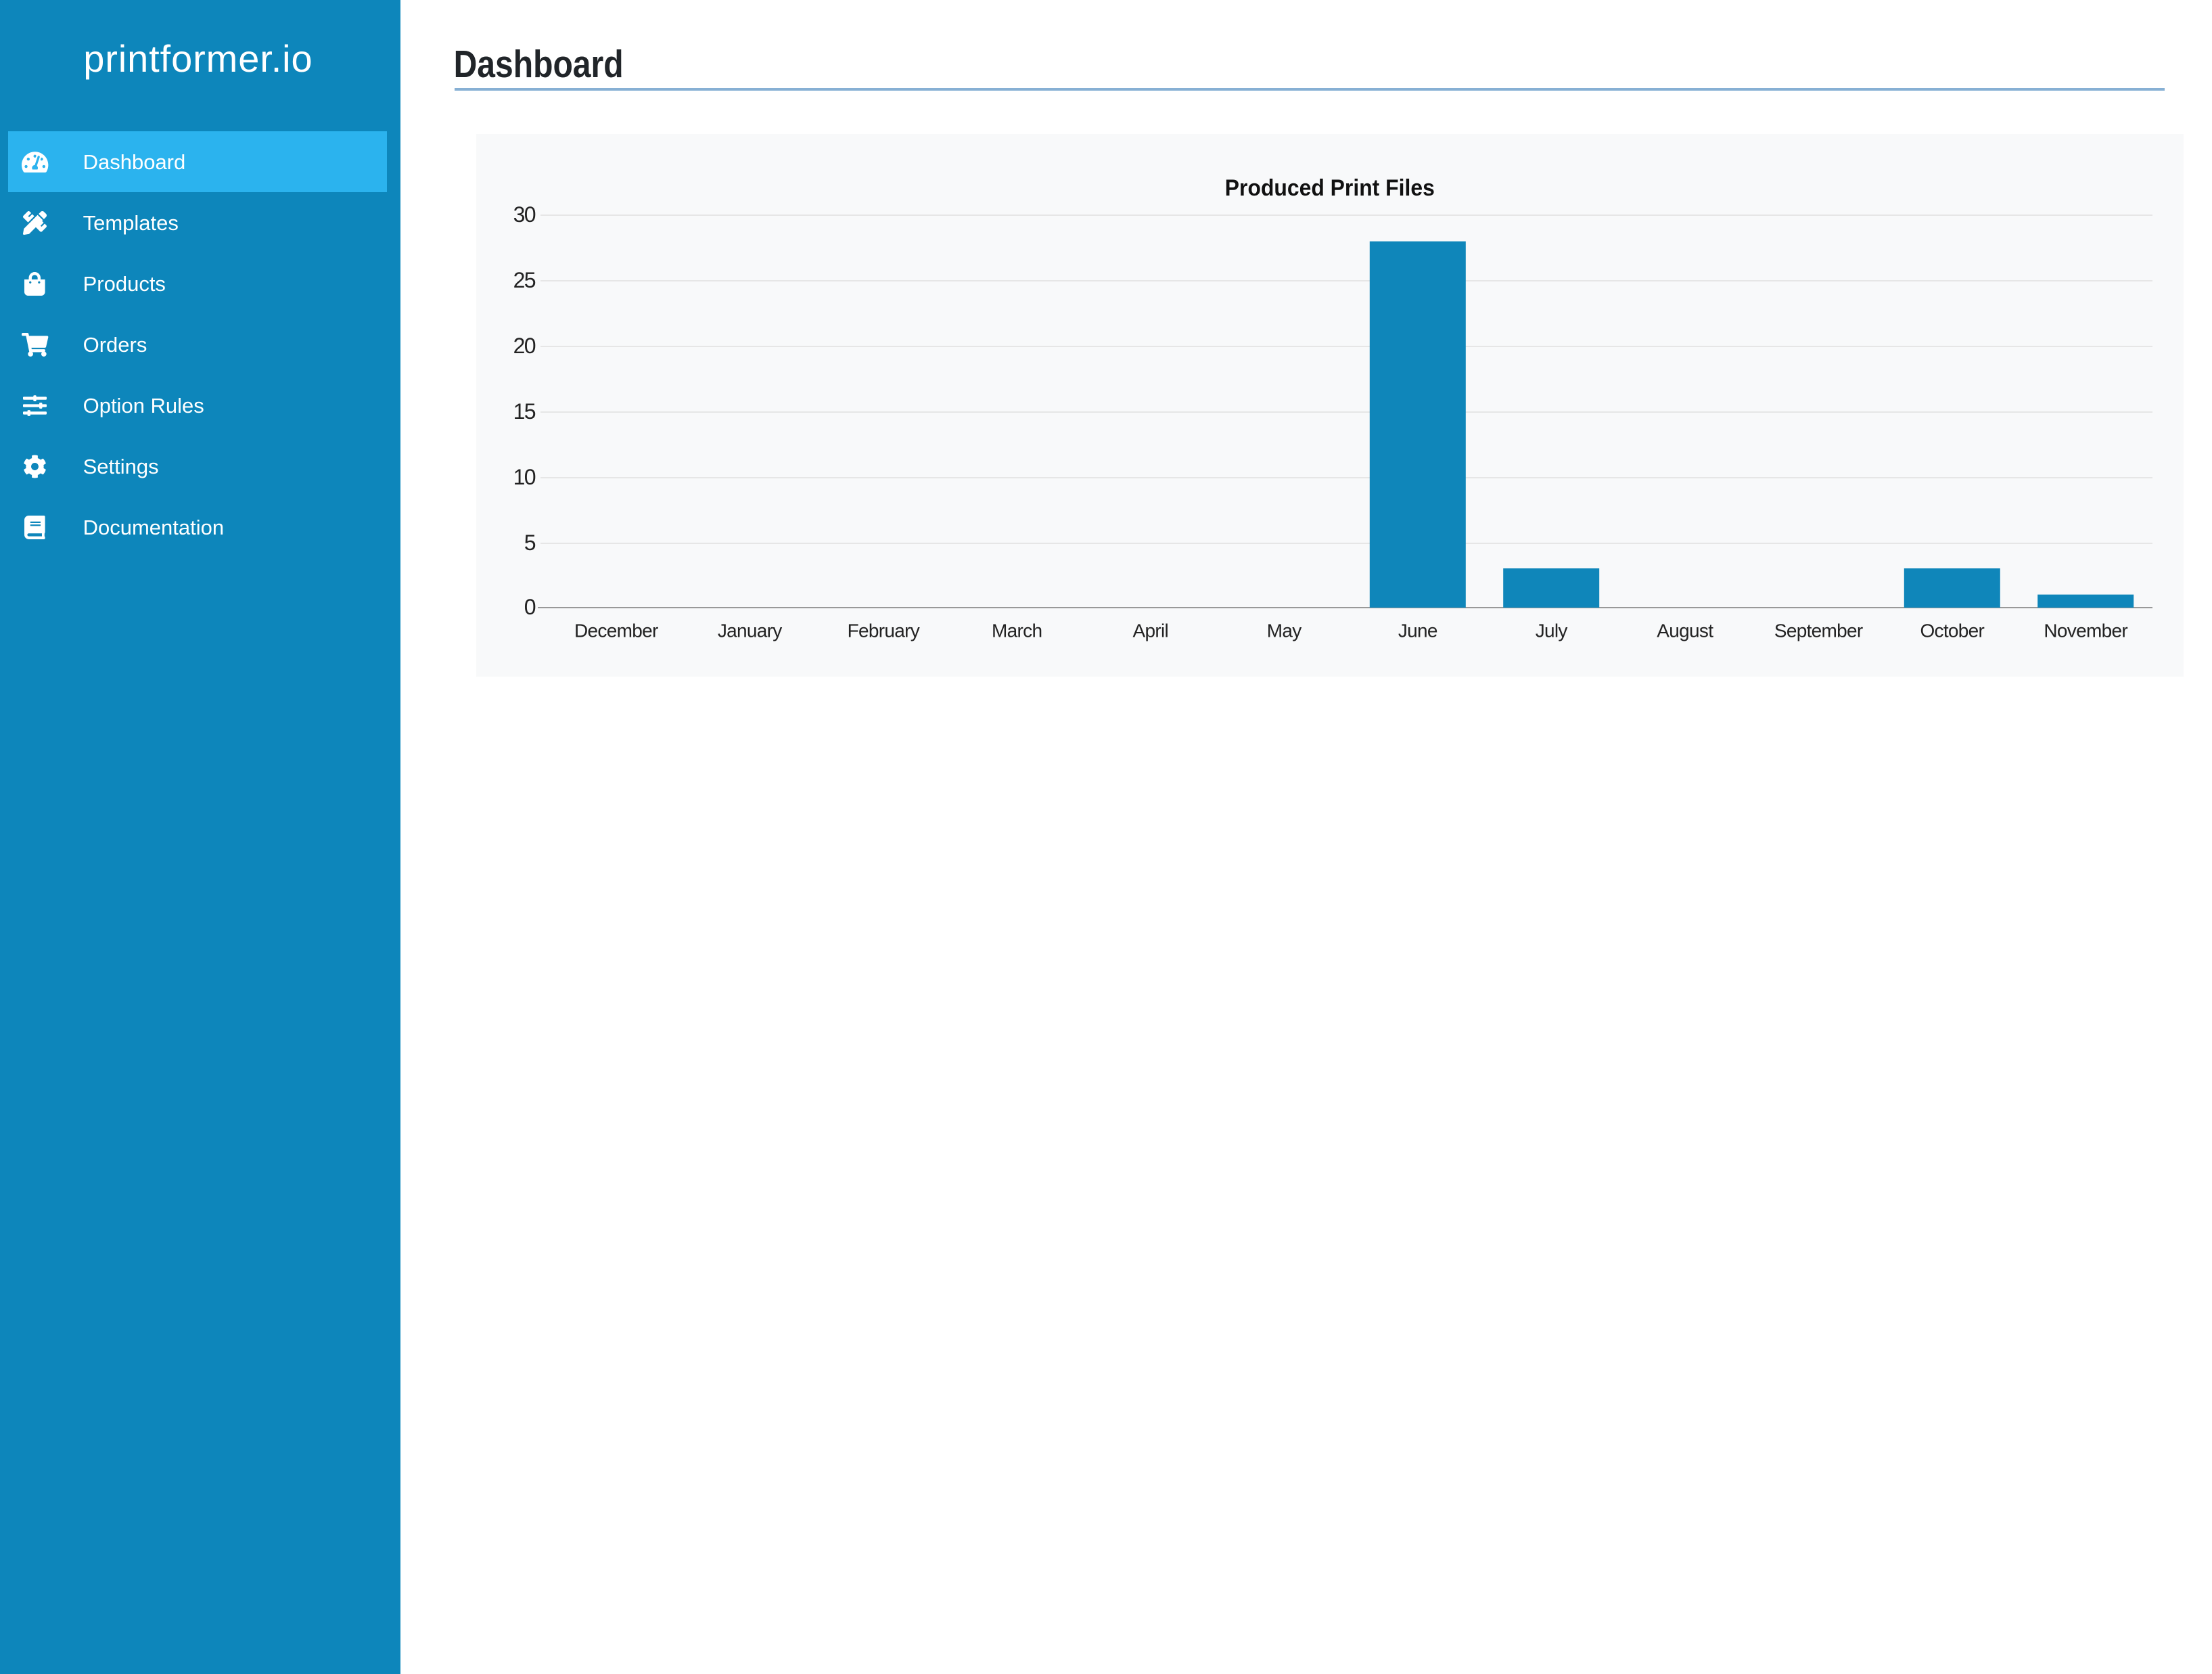 The height and width of the screenshot is (1674, 2212). I want to click on svg-text: April, so click(1150, 630).